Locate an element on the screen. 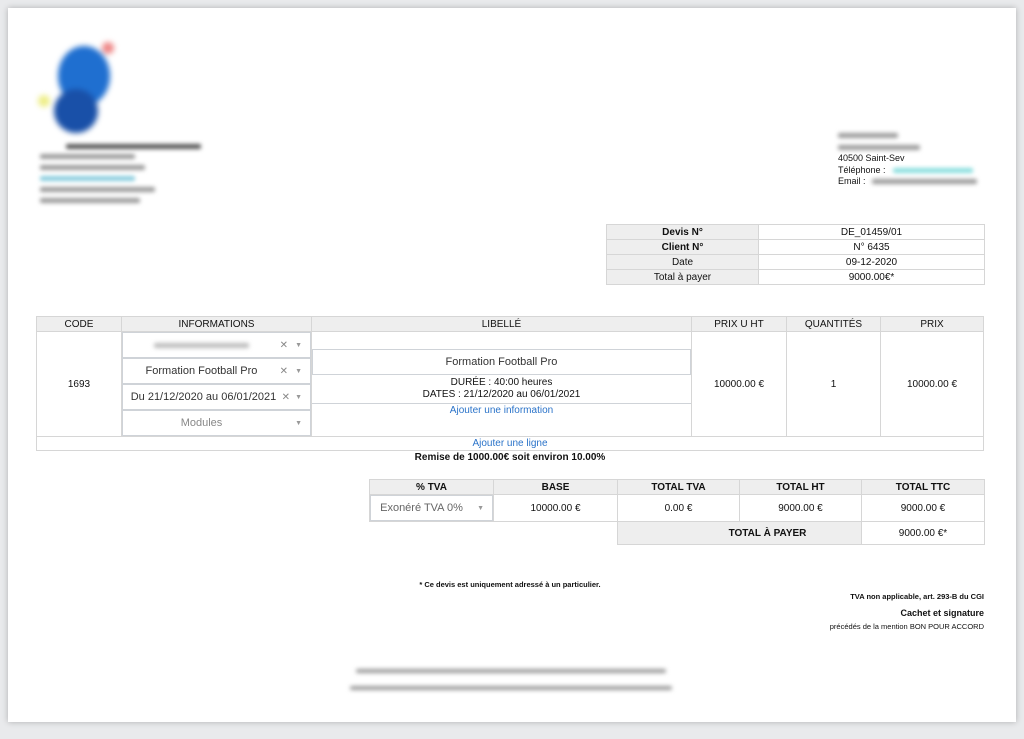  meta-row: Date 09-12-2020 is located at coordinates (795, 262).